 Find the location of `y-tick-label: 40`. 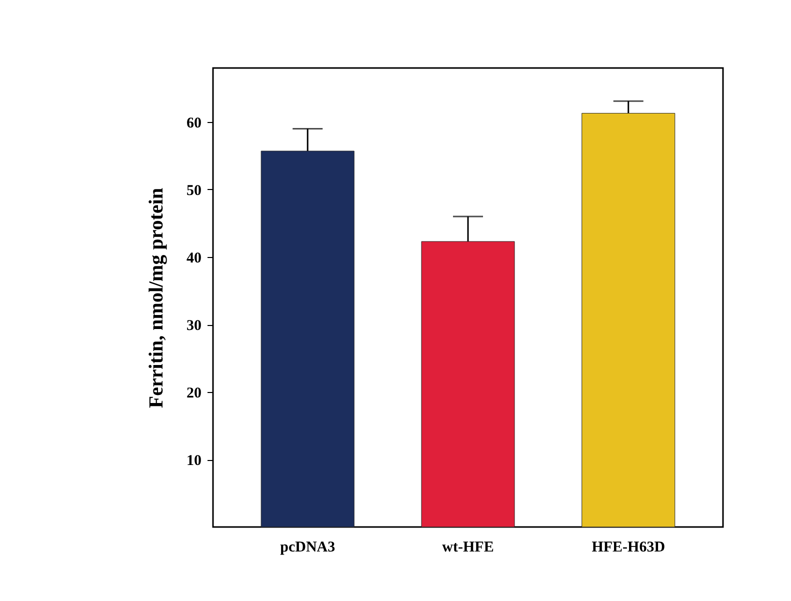

y-tick-label: 40 is located at coordinates (194, 258).